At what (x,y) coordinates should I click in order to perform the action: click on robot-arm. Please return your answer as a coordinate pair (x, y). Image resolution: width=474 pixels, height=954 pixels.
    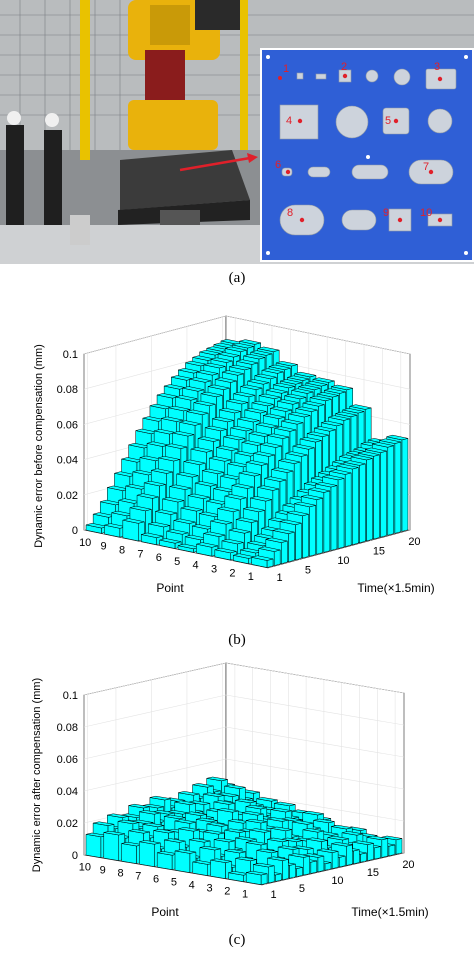
    Looking at the image, I should click on (184, 75).